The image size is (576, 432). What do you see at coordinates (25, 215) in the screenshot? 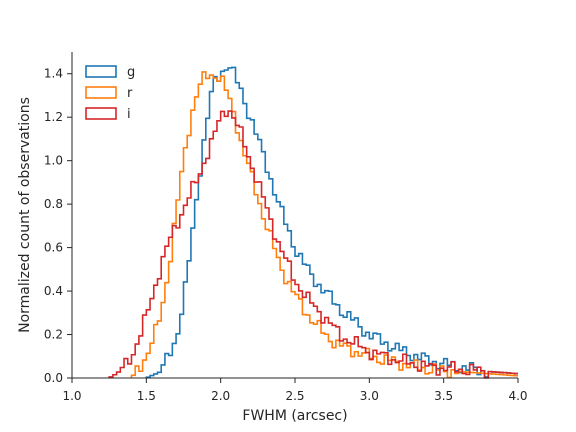
I see `y-axis-label: Normalized count of observations` at bounding box center [25, 215].